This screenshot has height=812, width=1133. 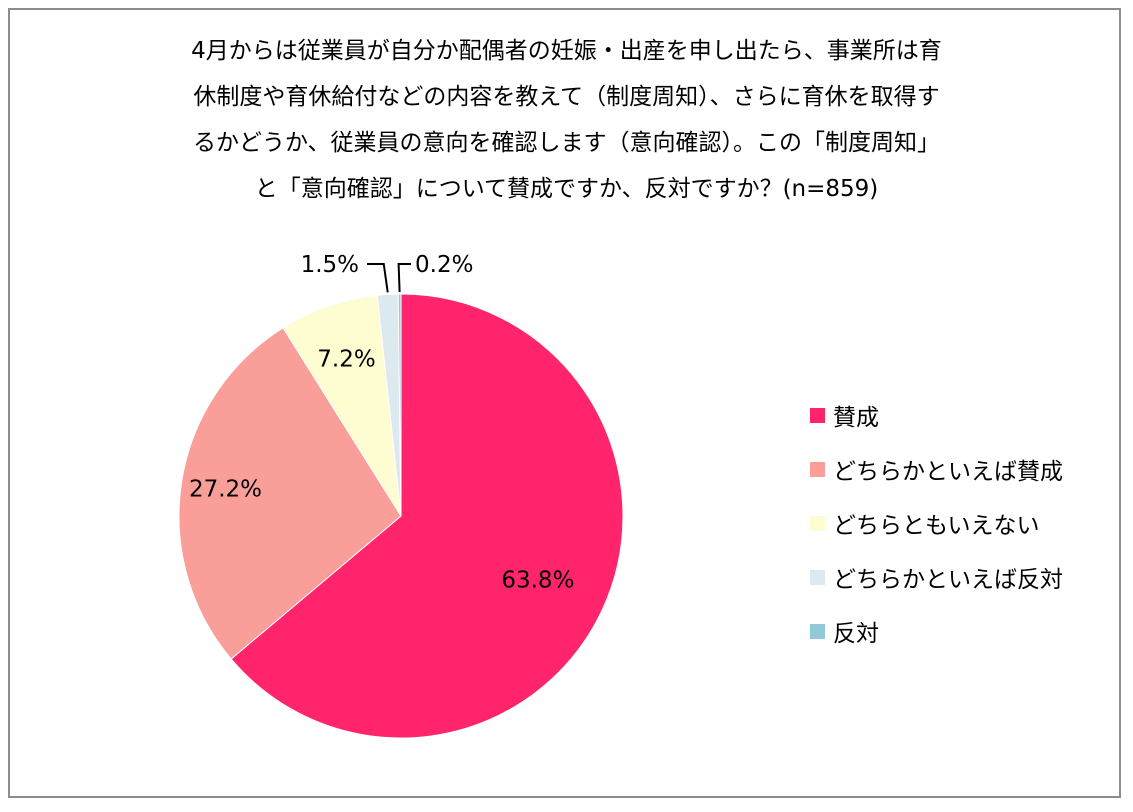 I want to click on legend: 賛成 どちらかといえば賛成 どちらともいえない どちらかといえば反対 反対, so click(x=936, y=523).